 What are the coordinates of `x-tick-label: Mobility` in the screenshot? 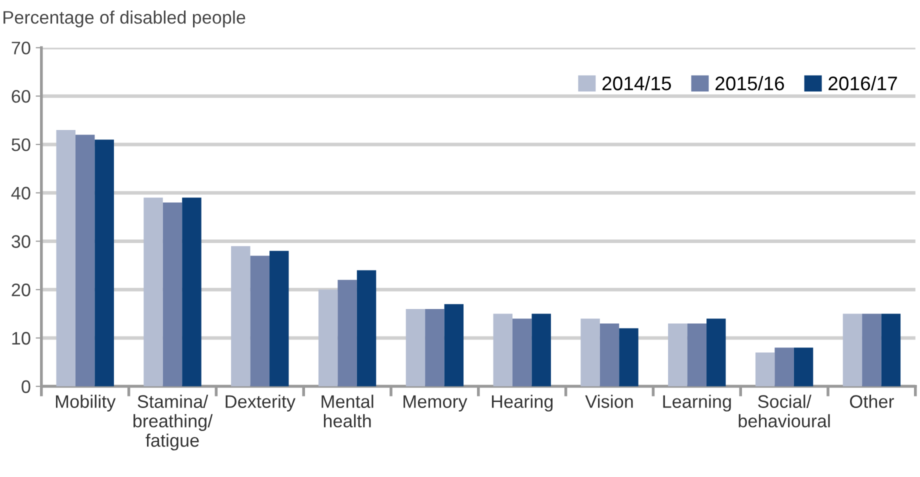 It's located at (86, 403).